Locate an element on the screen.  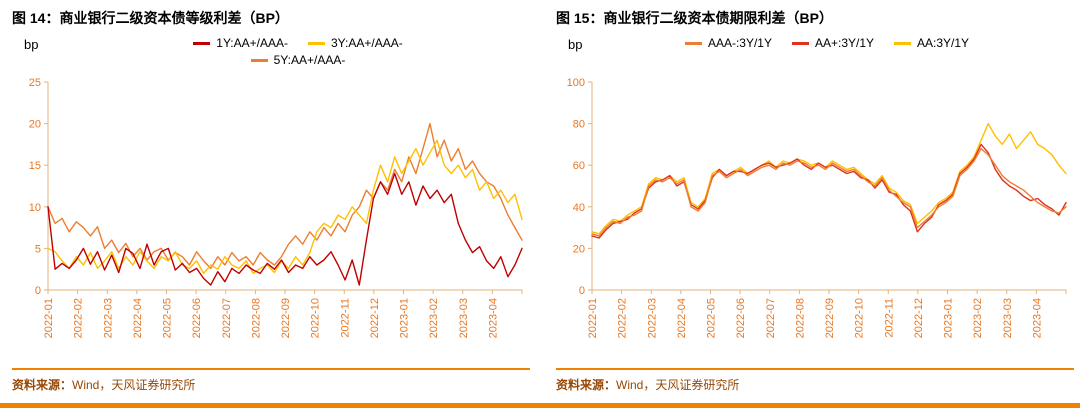
chart-header: bp AAA-:3Y/1Y AA+:3Y/1Y AA:3Y/1Y is located at coordinates (815, 56).